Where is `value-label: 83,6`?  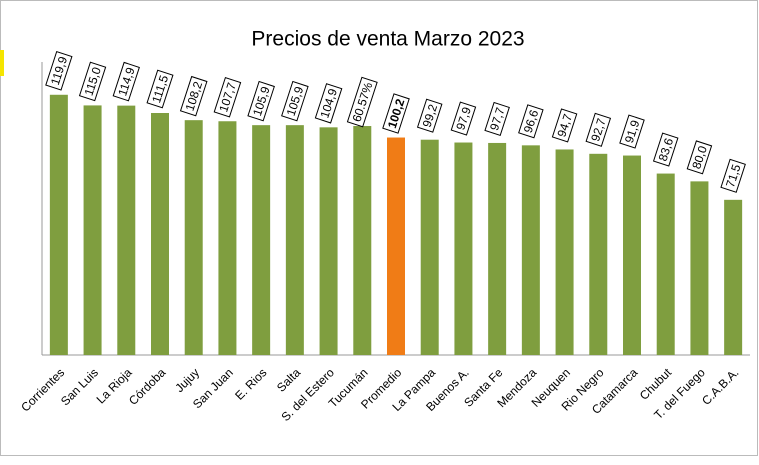
value-label: 83,6 is located at coordinates (665, 149).